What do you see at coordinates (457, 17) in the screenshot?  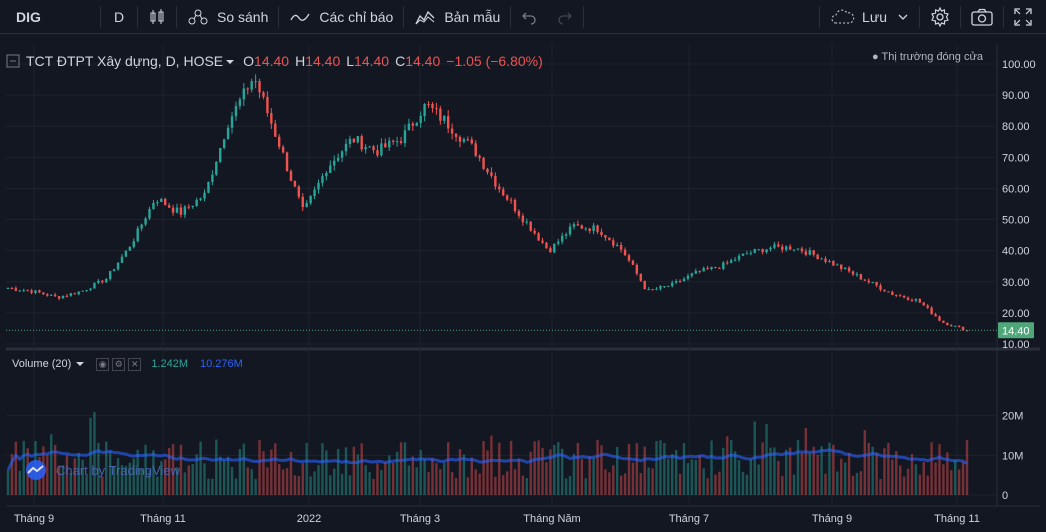 I see `templates-button: Bản mẫu` at bounding box center [457, 17].